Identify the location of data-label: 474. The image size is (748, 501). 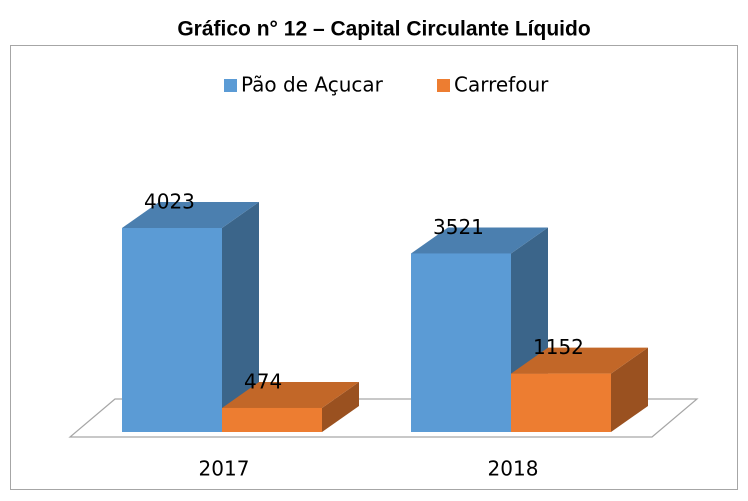
(263, 381).